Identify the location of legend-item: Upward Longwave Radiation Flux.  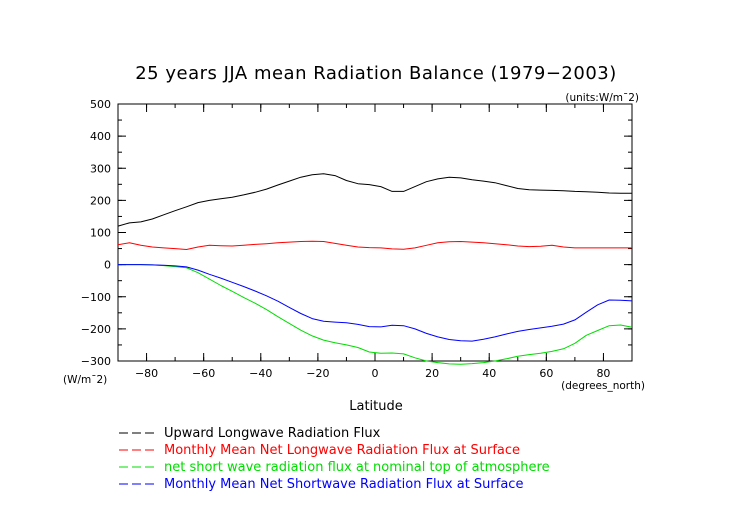
(250, 433).